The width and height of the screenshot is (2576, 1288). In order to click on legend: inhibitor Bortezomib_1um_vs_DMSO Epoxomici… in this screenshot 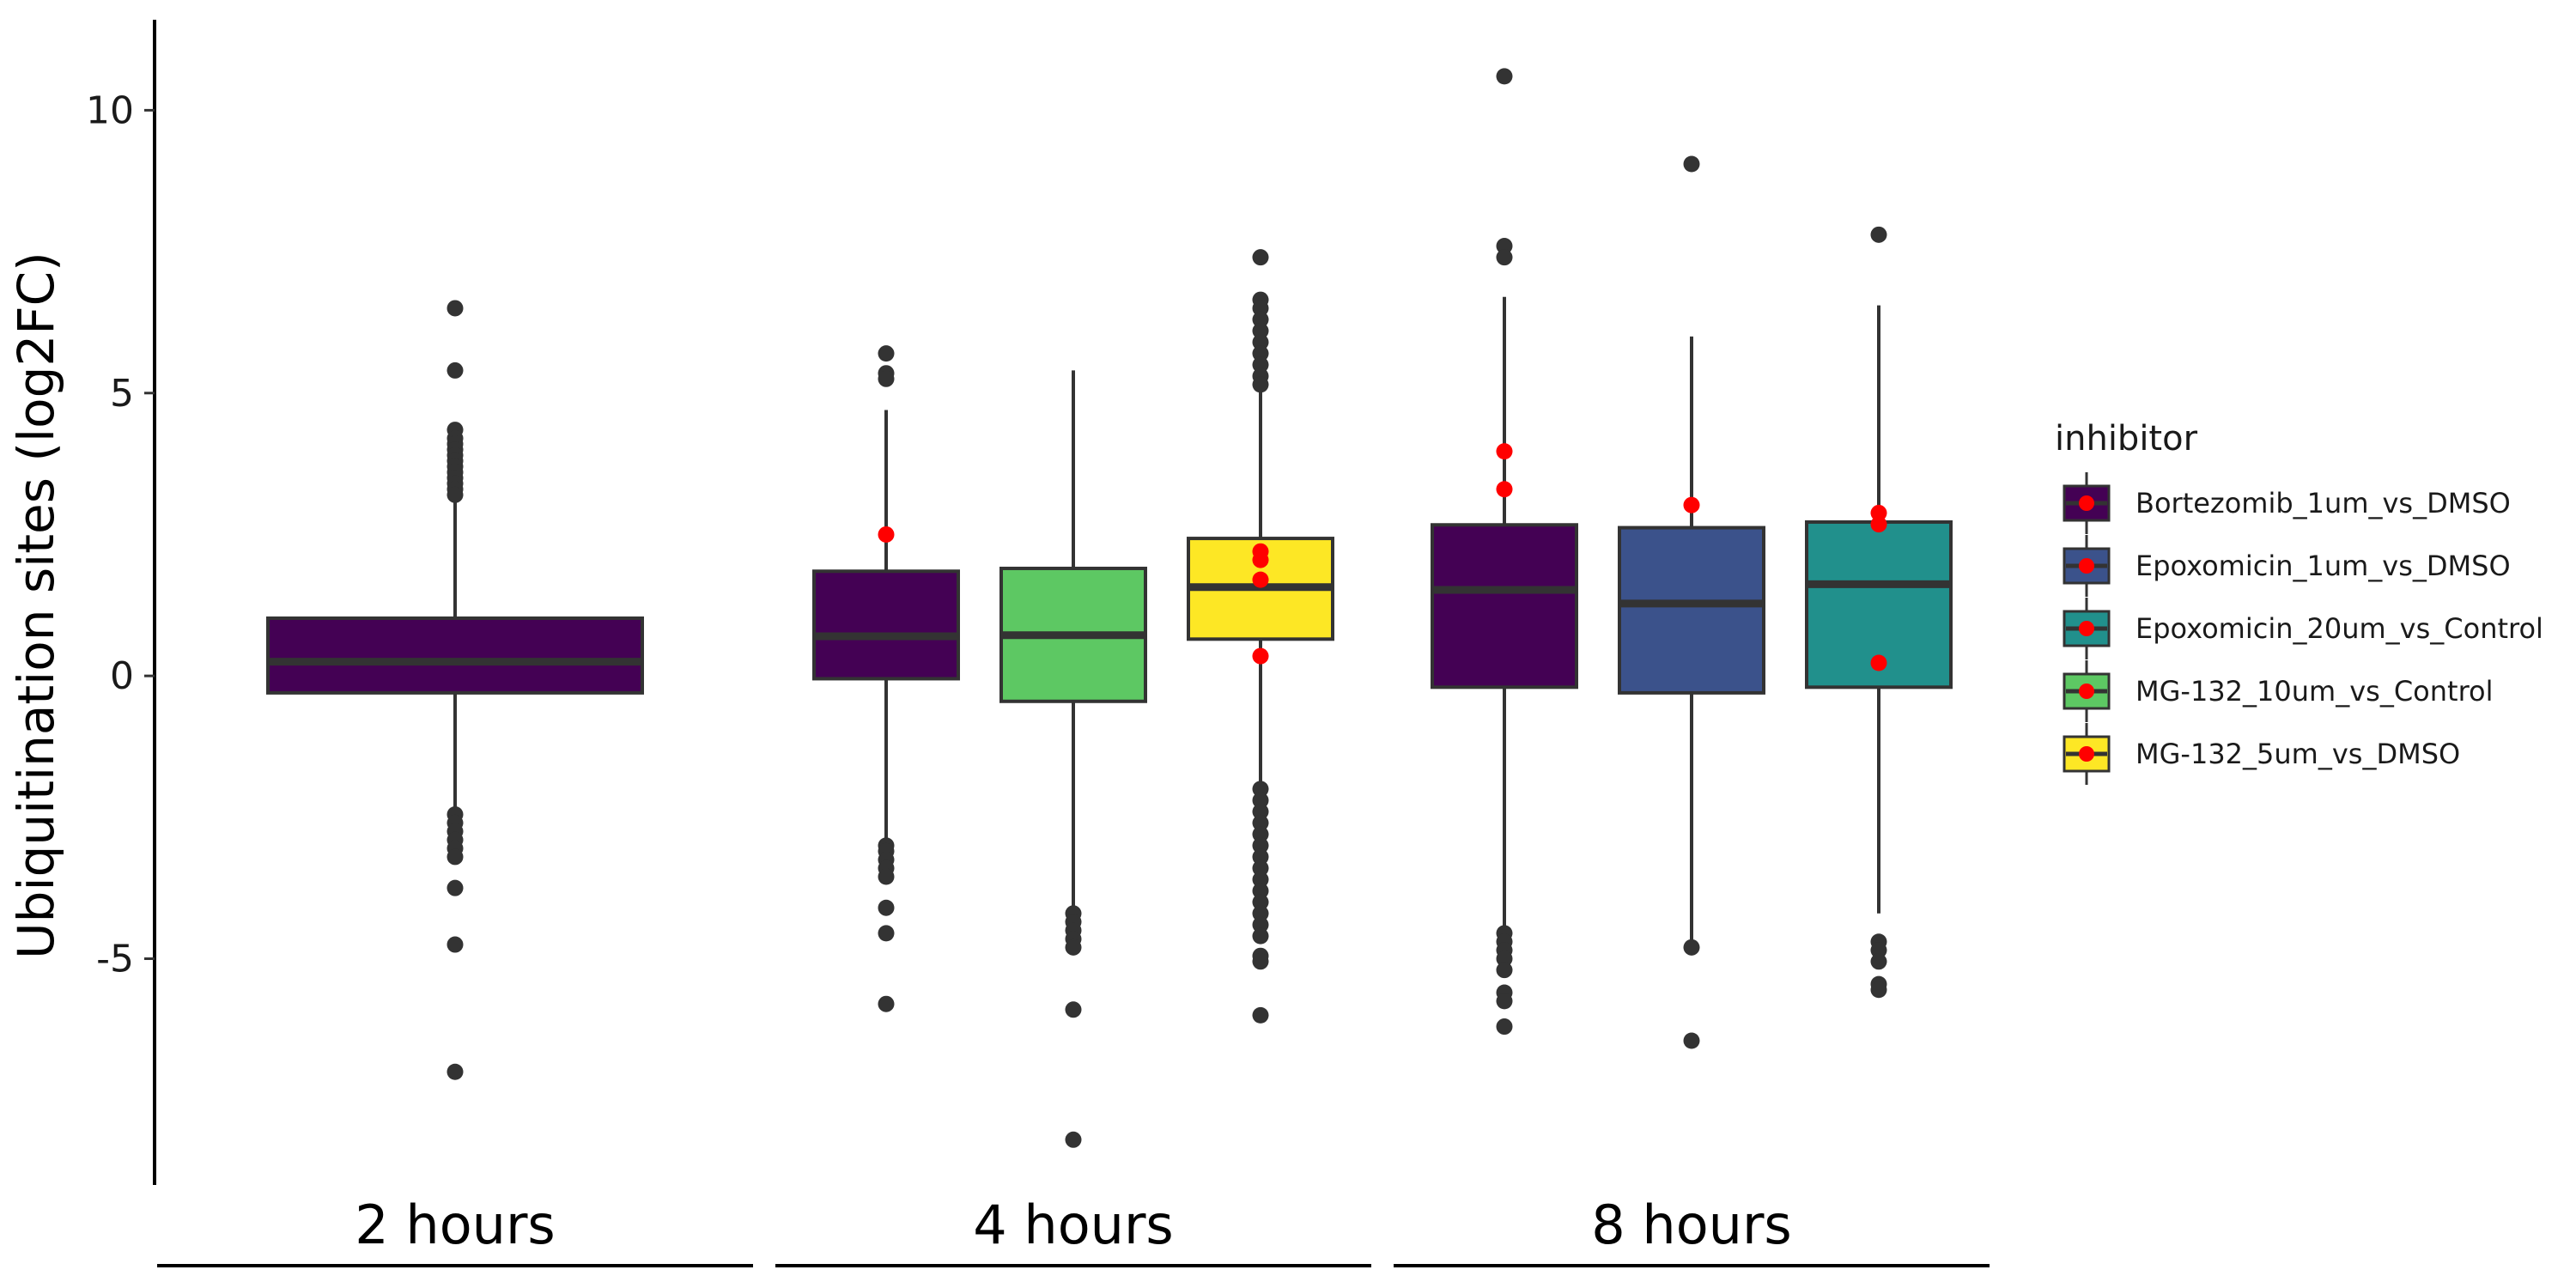, I will do `click(2299, 602)`.